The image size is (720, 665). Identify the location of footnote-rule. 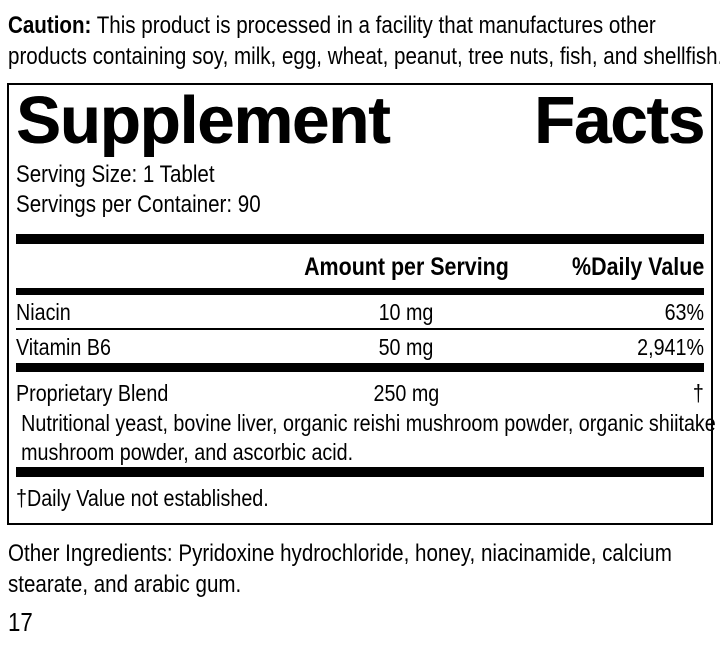
(360, 472).